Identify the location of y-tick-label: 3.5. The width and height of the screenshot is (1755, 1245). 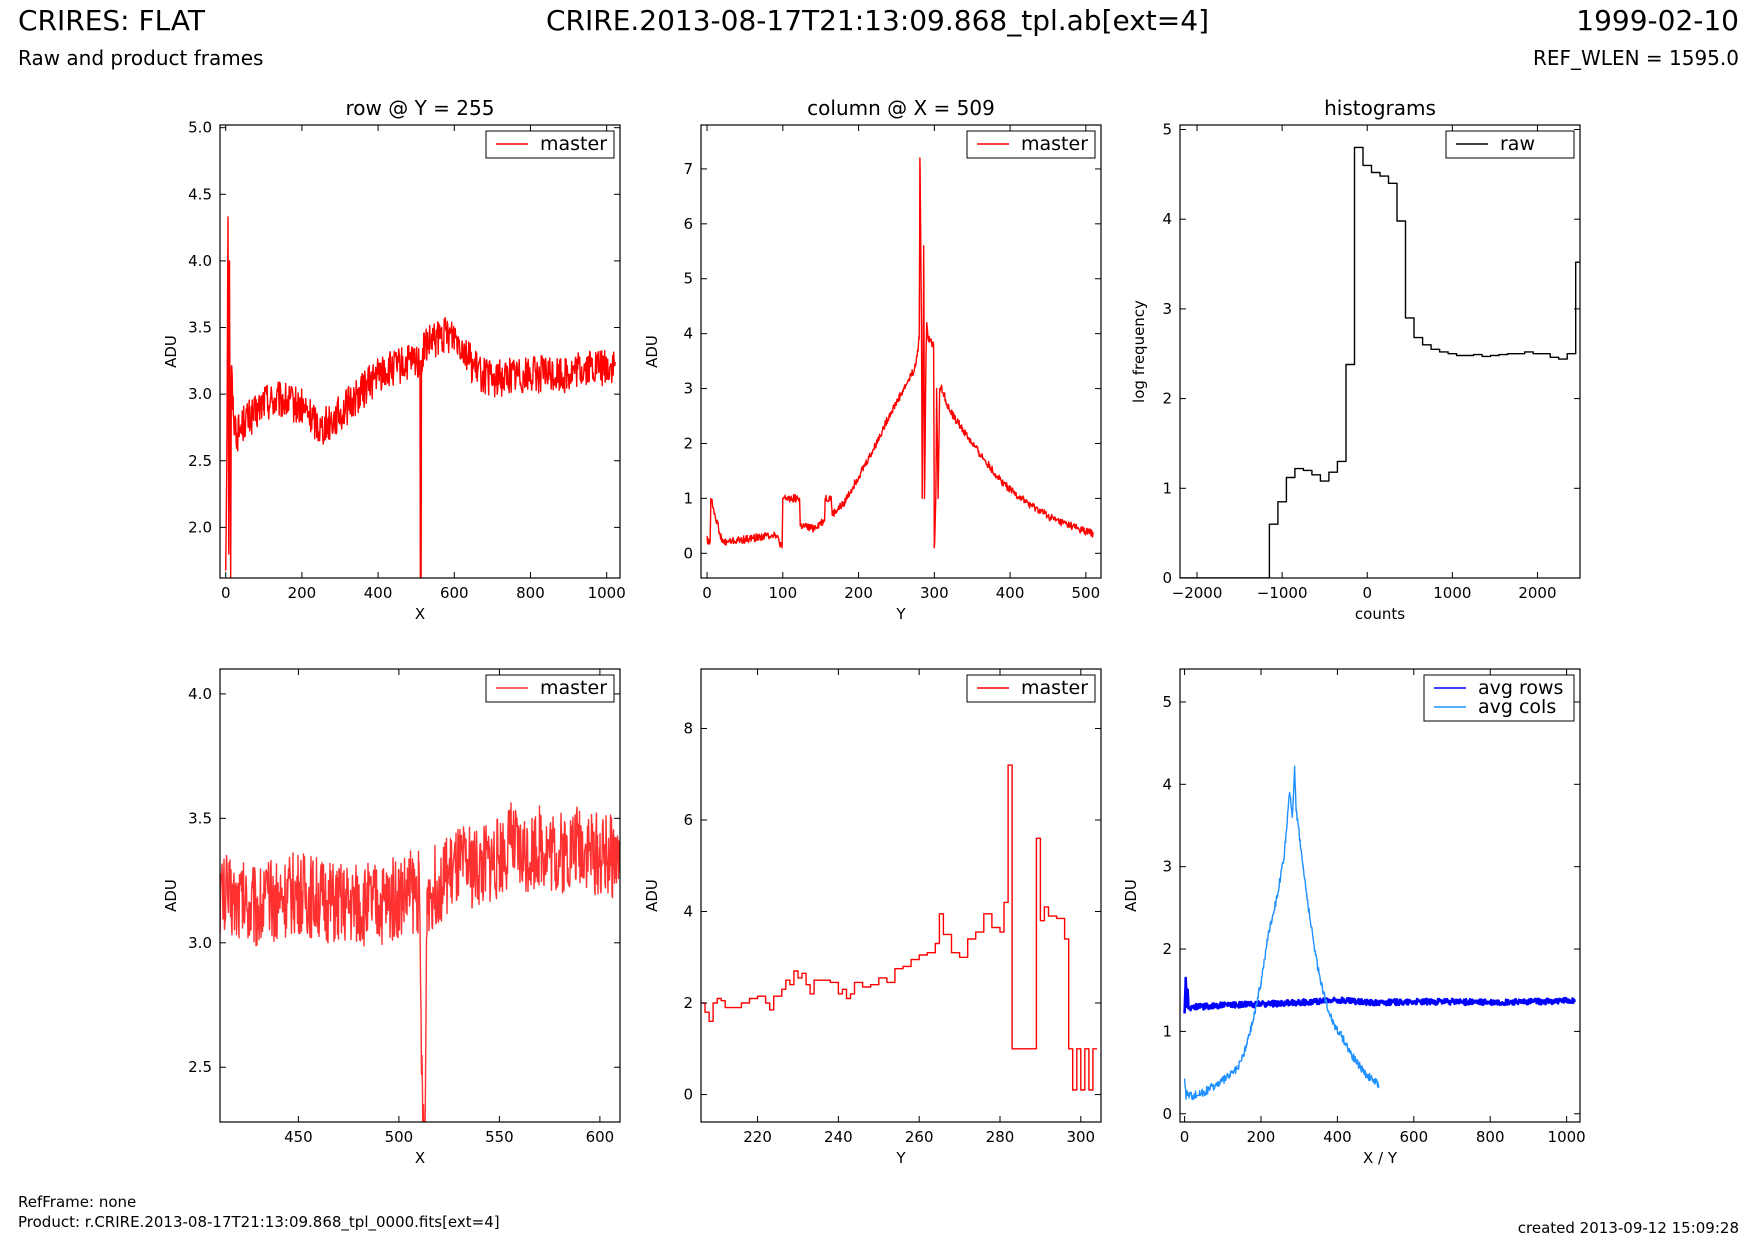
(200, 328).